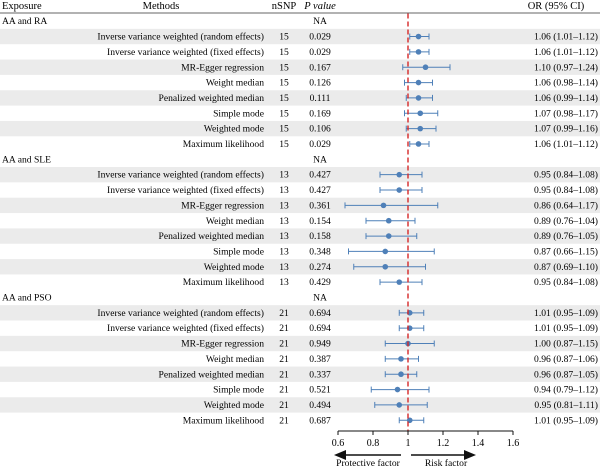 This screenshot has height=467, width=600. I want to click on risk-factor-label: Risk factor, so click(446, 462).